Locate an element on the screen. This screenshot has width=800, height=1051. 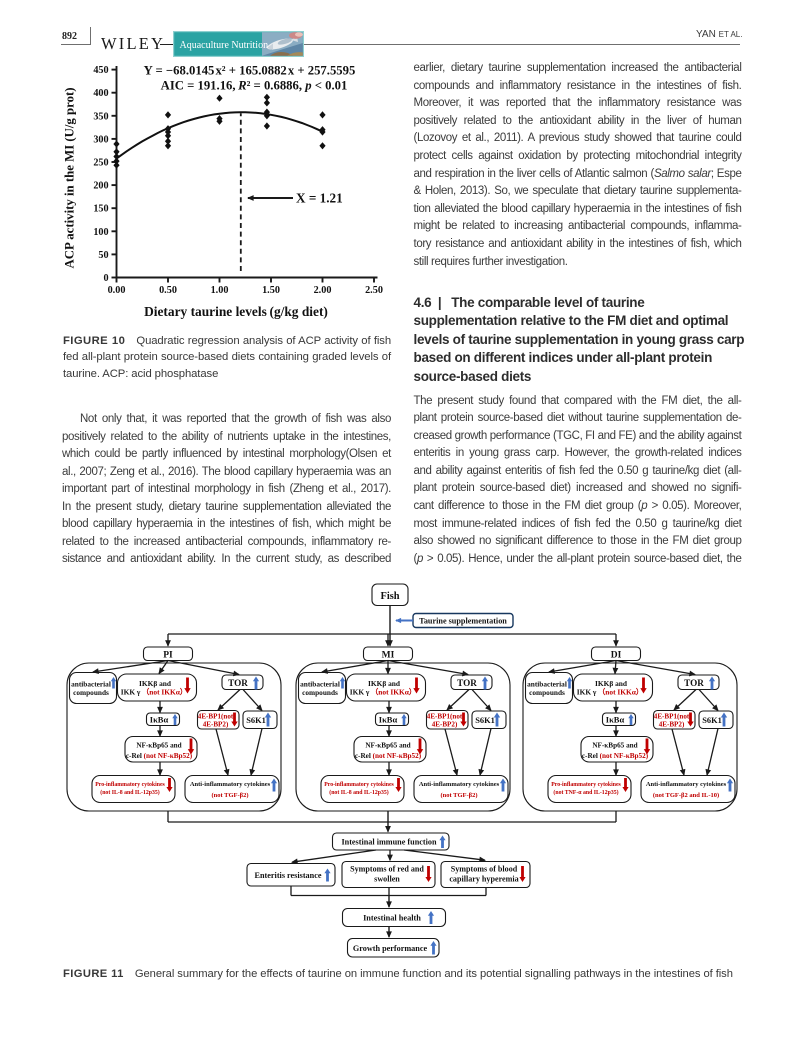
svg-text: 100 is located at coordinates (100, 232).